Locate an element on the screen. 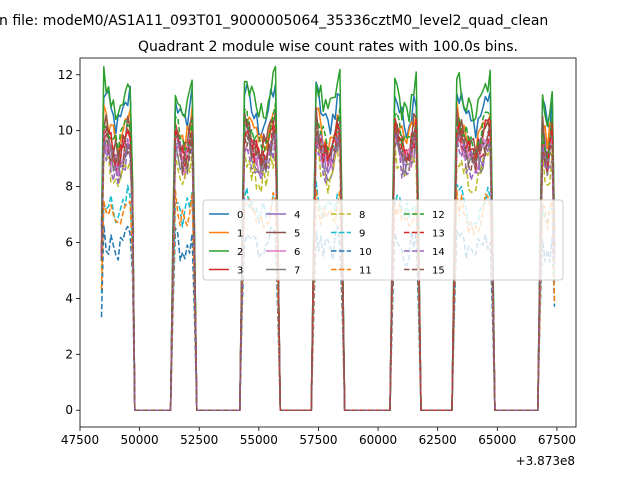 This screenshot has width=640, height=480. legend-label-3: 3 is located at coordinates (240, 271).